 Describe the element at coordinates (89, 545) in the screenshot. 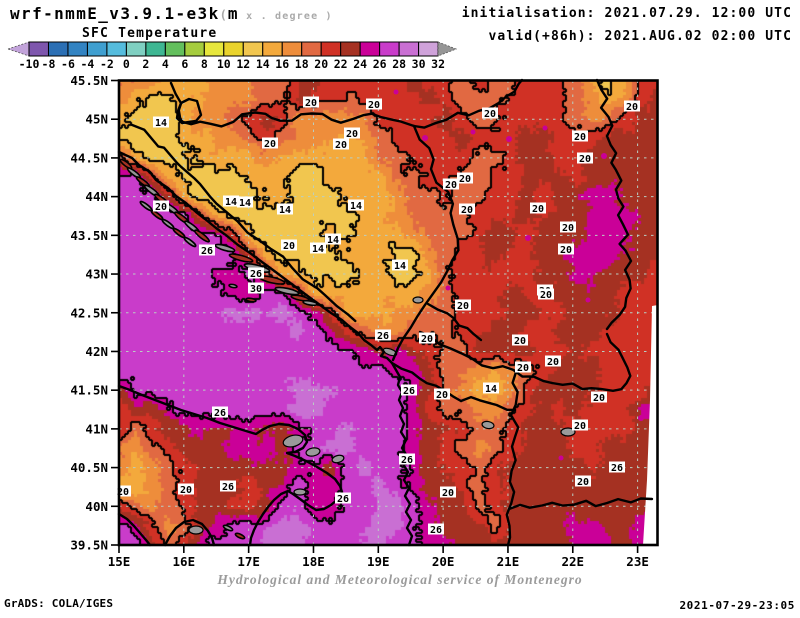

I see `y-axis-label: 39.5N` at that location.